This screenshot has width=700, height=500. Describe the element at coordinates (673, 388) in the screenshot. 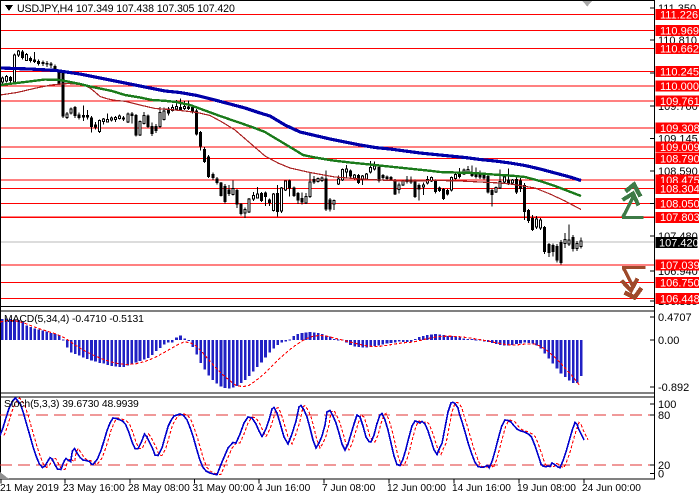

I see `svg-text: -0.892` at that location.